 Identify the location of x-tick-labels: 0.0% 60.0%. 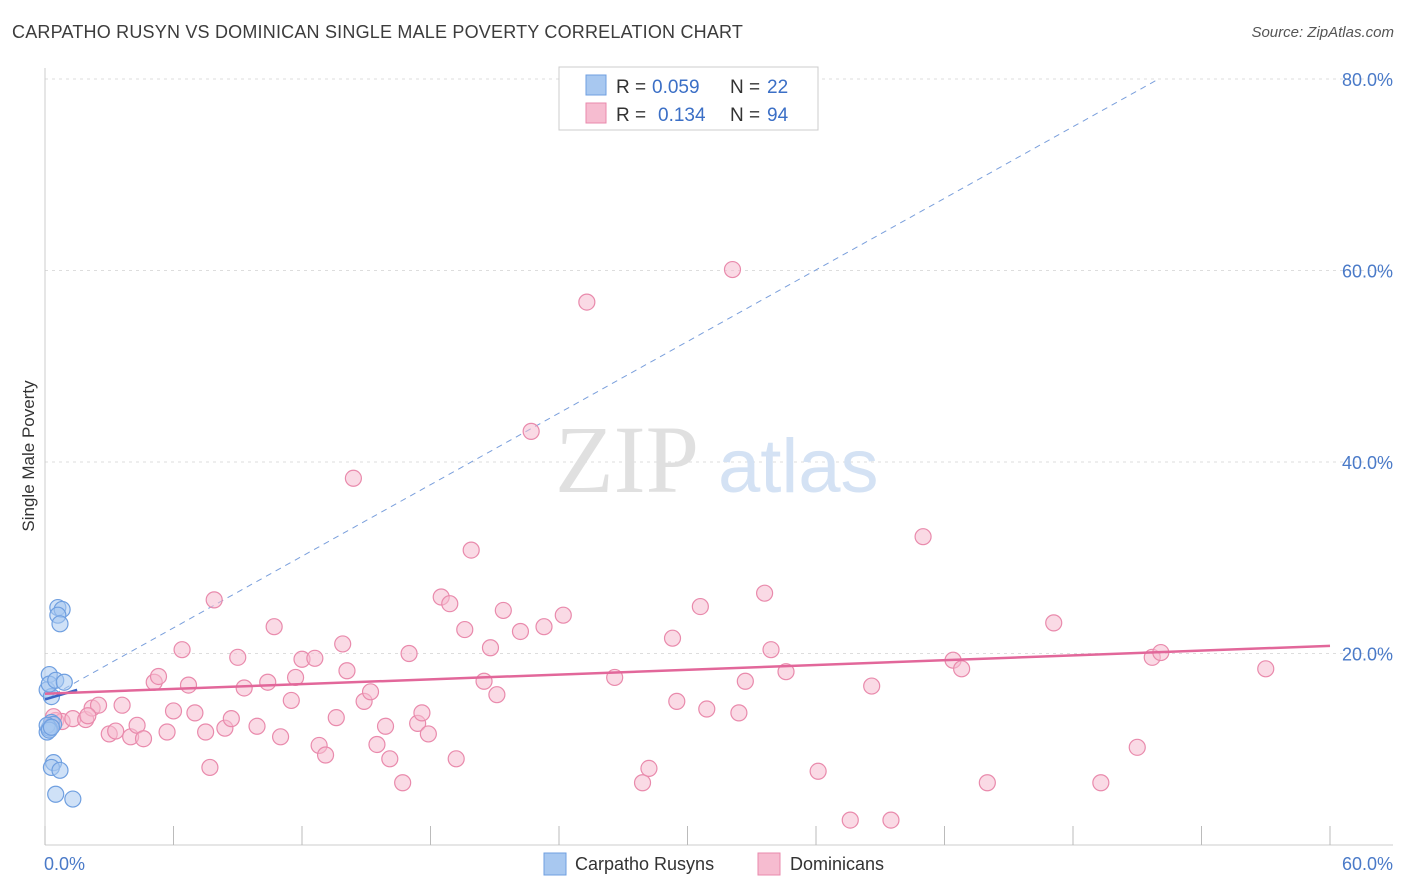
(718, 864).